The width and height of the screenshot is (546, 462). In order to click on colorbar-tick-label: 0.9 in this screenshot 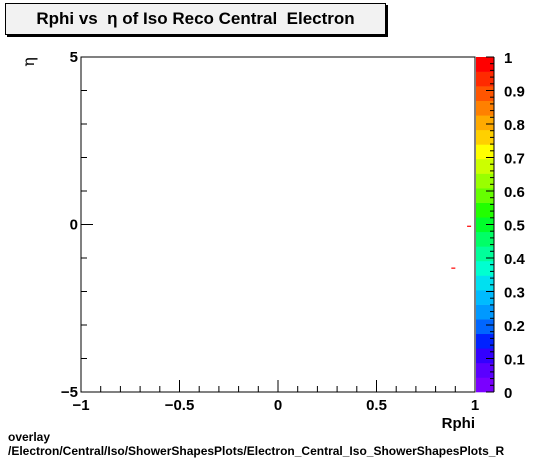, I will do `click(514, 92)`.